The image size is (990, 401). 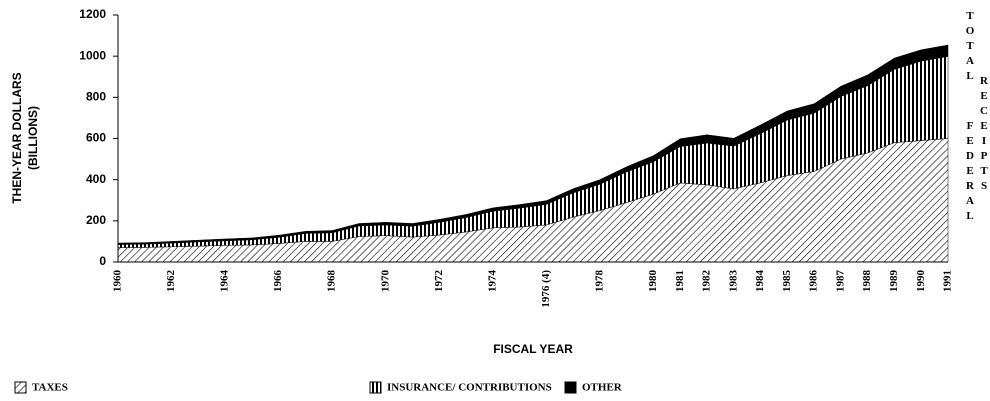 What do you see at coordinates (278, 281) in the screenshot?
I see `x-tick-label: 1966` at bounding box center [278, 281].